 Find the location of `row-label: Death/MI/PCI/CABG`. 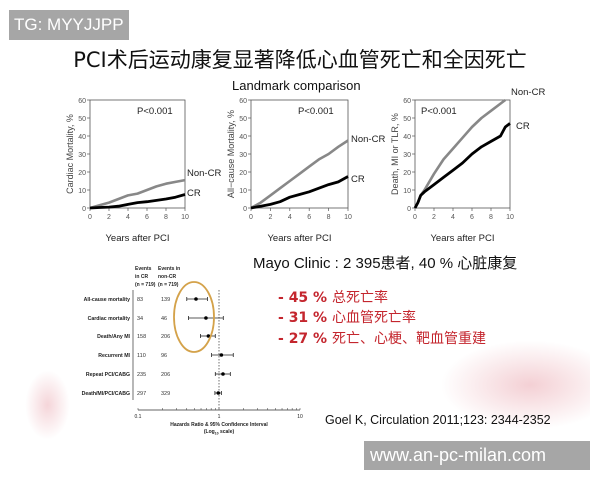

row-label: Death/MI/PCI/CABG is located at coordinates (106, 394).